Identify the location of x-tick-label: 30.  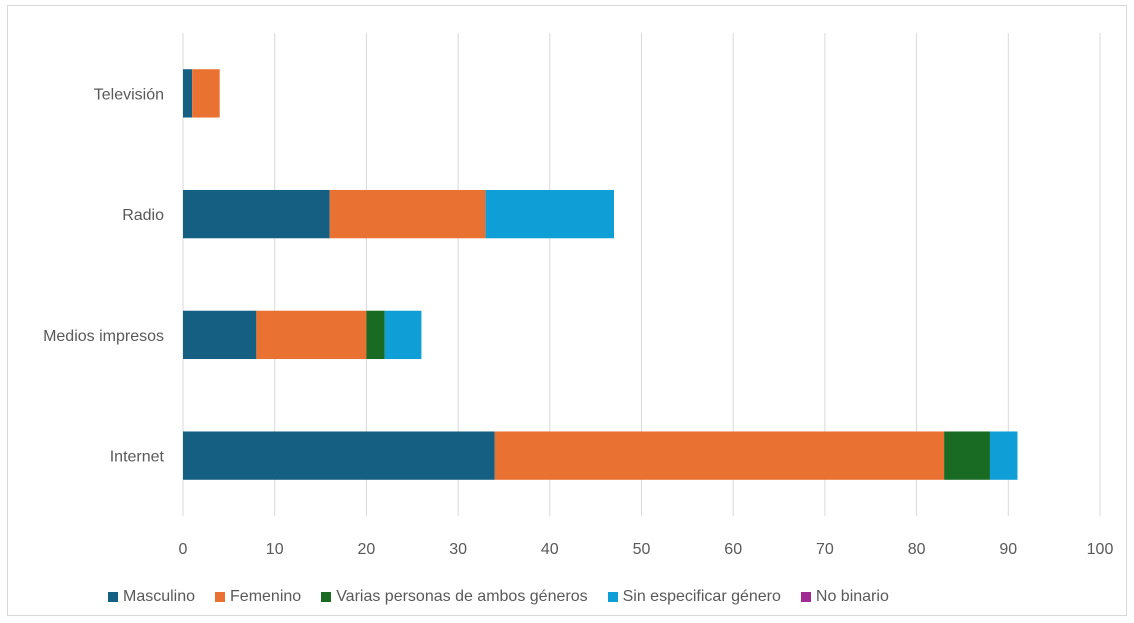
(458, 549).